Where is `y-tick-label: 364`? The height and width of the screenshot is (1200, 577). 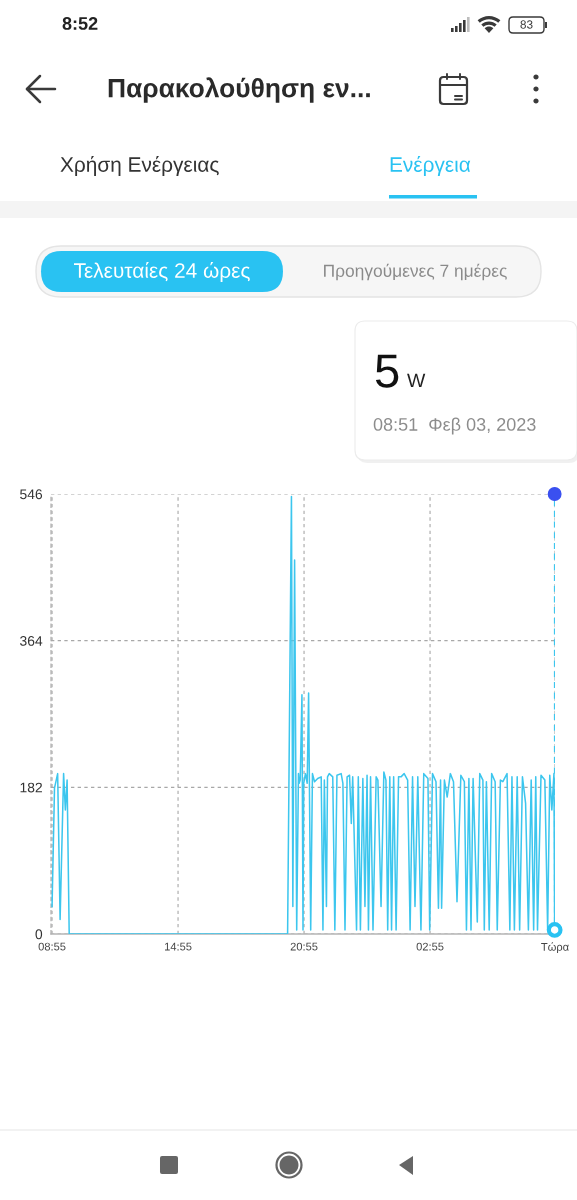
y-tick-label: 364 is located at coordinates (31, 641).